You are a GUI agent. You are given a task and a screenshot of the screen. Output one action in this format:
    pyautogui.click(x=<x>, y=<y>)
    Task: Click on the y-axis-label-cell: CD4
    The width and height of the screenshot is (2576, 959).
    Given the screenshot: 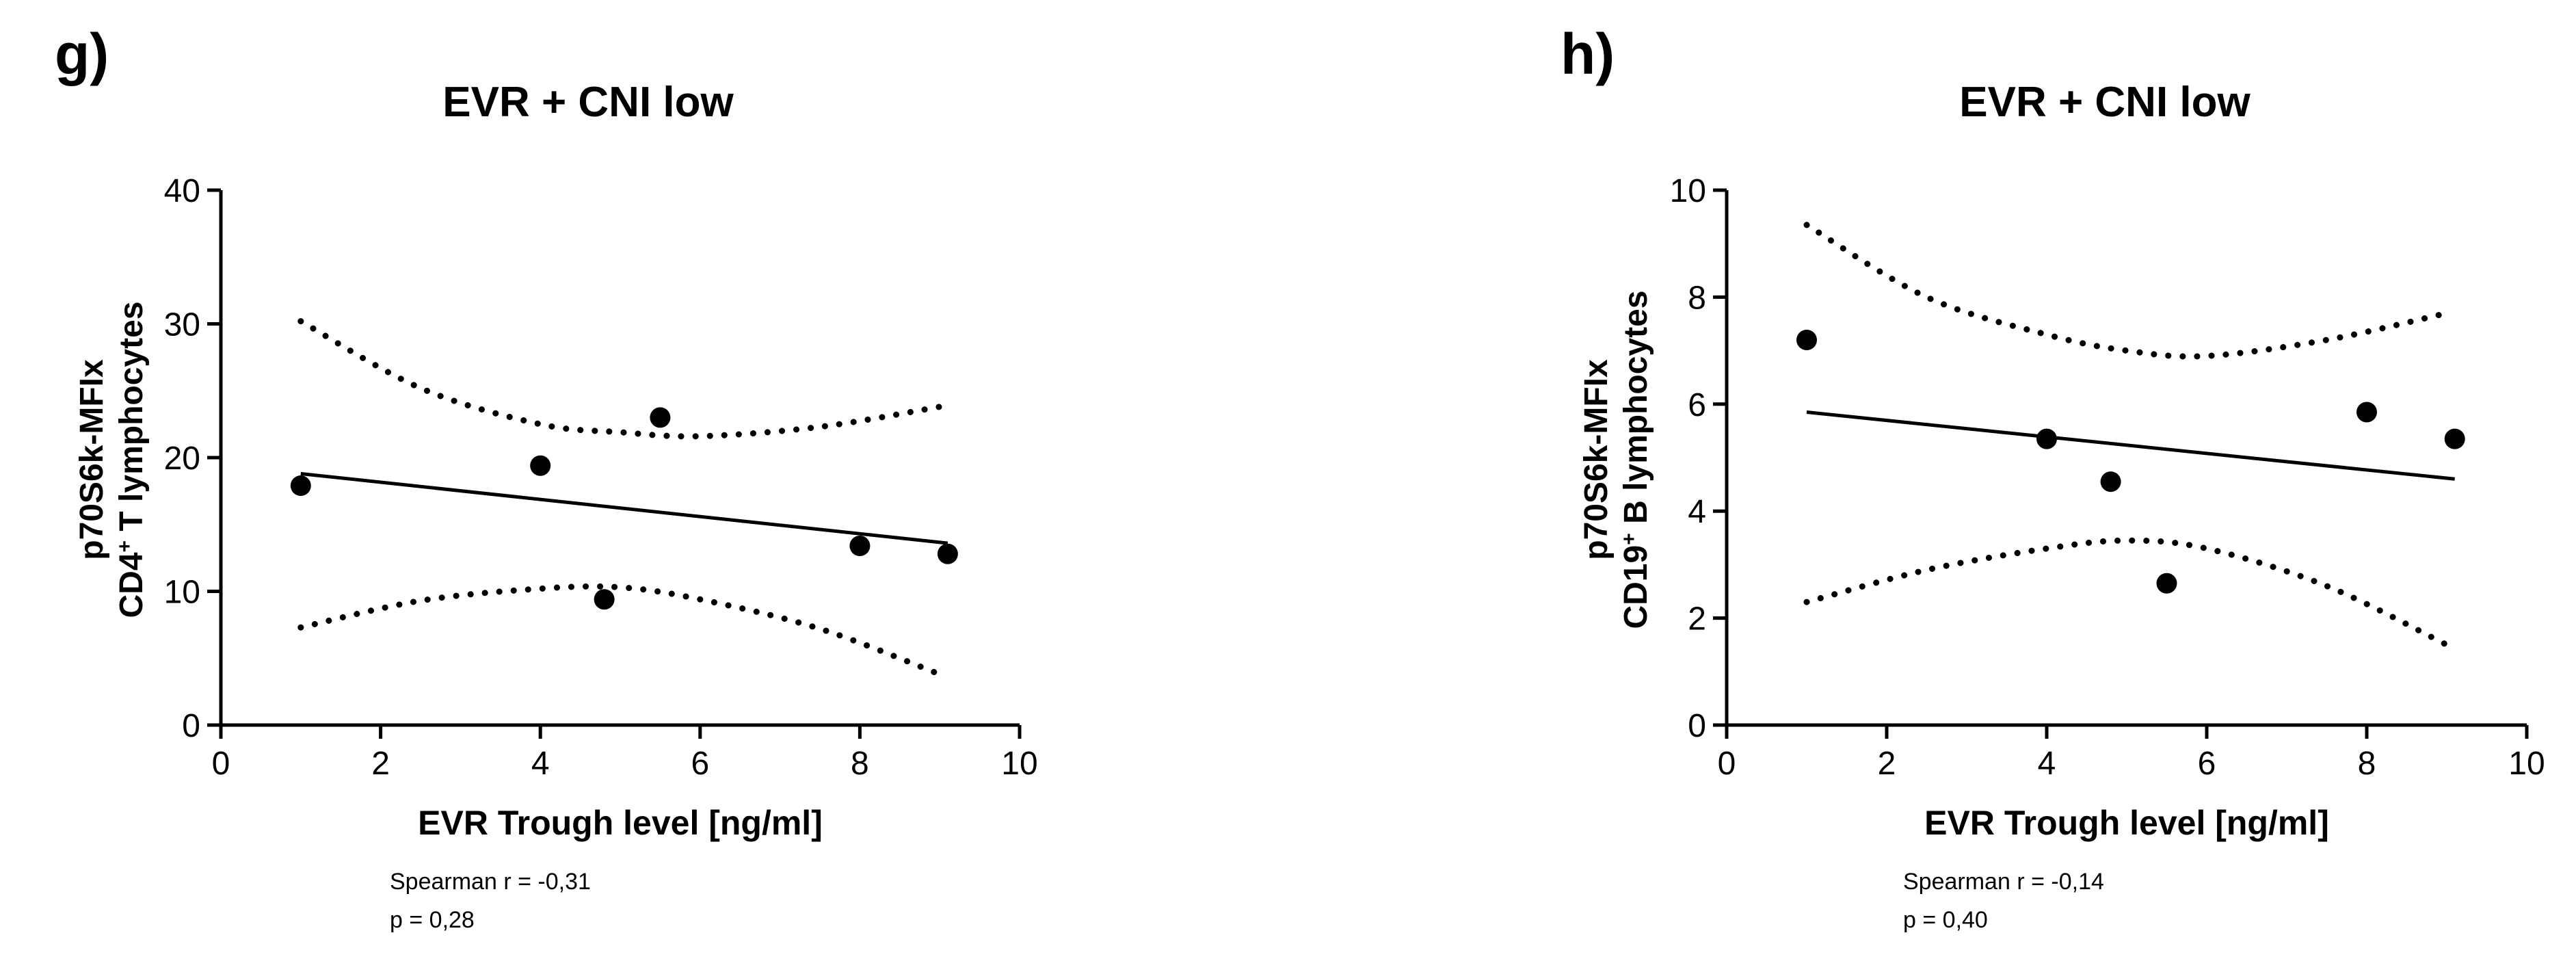 What is the action you would take?
    pyautogui.click(x=132, y=585)
    